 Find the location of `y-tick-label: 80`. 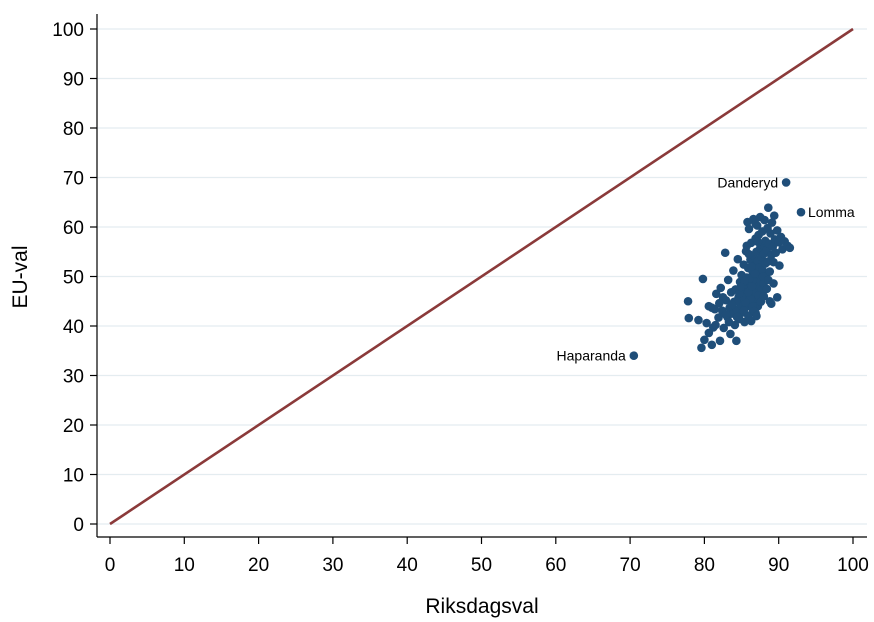

y-tick-label: 80 is located at coordinates (73, 129).